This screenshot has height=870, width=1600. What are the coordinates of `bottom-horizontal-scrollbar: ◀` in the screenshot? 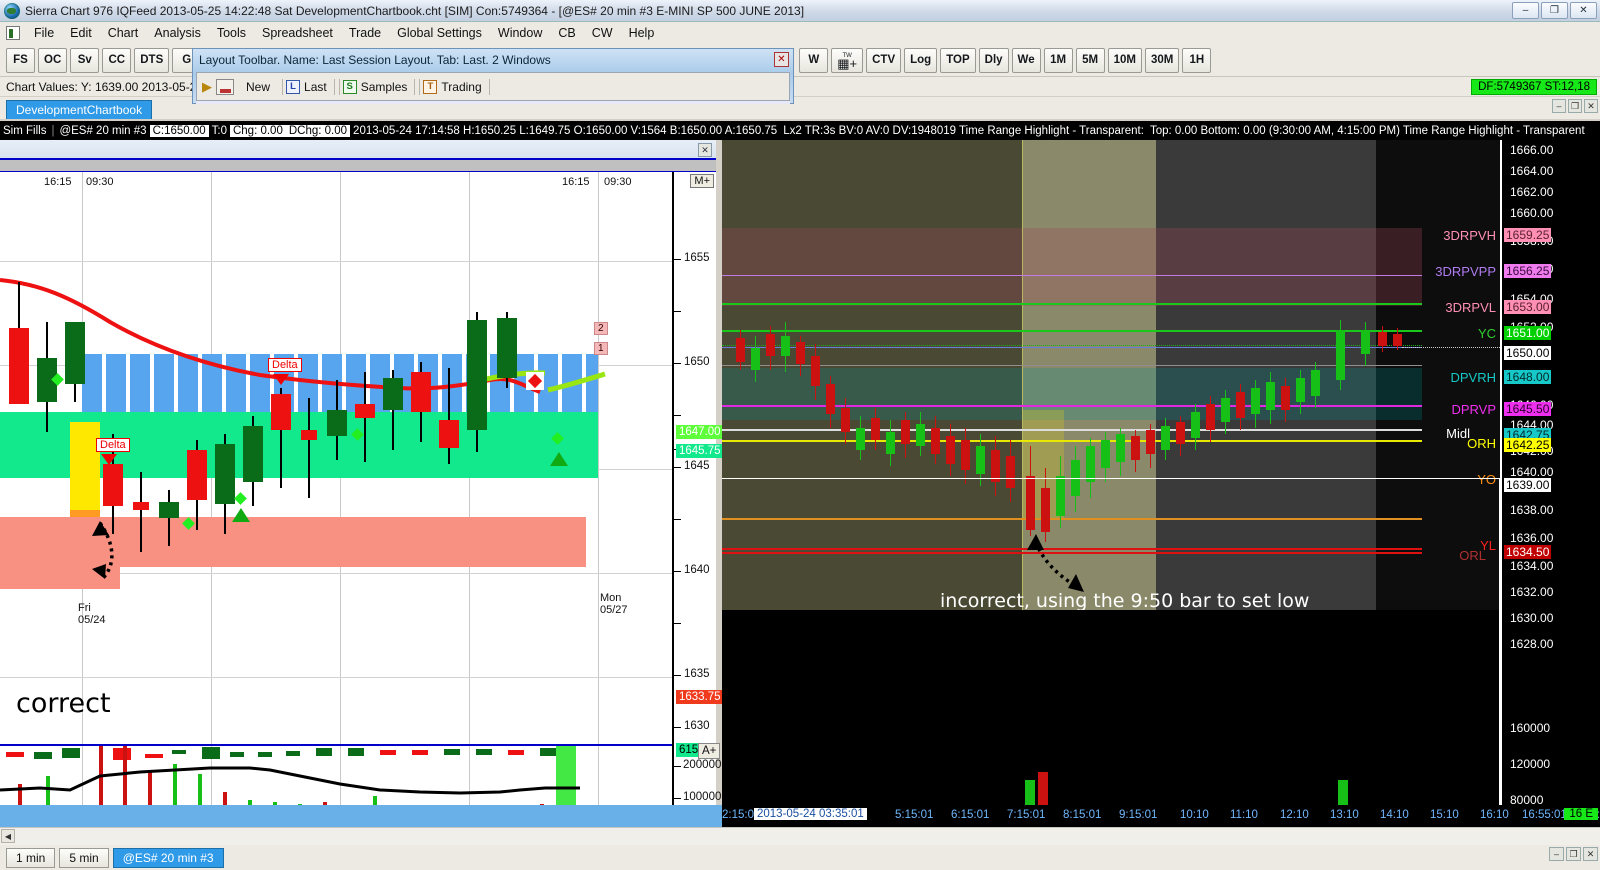 It's located at (800, 836).